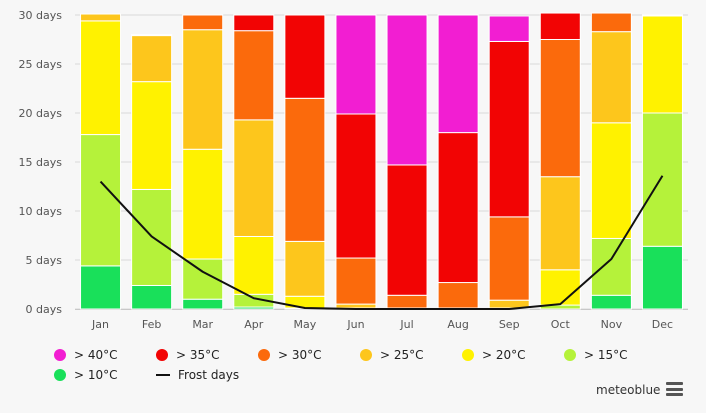 The width and height of the screenshot is (706, 413). Describe the element at coordinates (406, 324) in the screenshot. I see `x-tick-label: Jul` at that location.